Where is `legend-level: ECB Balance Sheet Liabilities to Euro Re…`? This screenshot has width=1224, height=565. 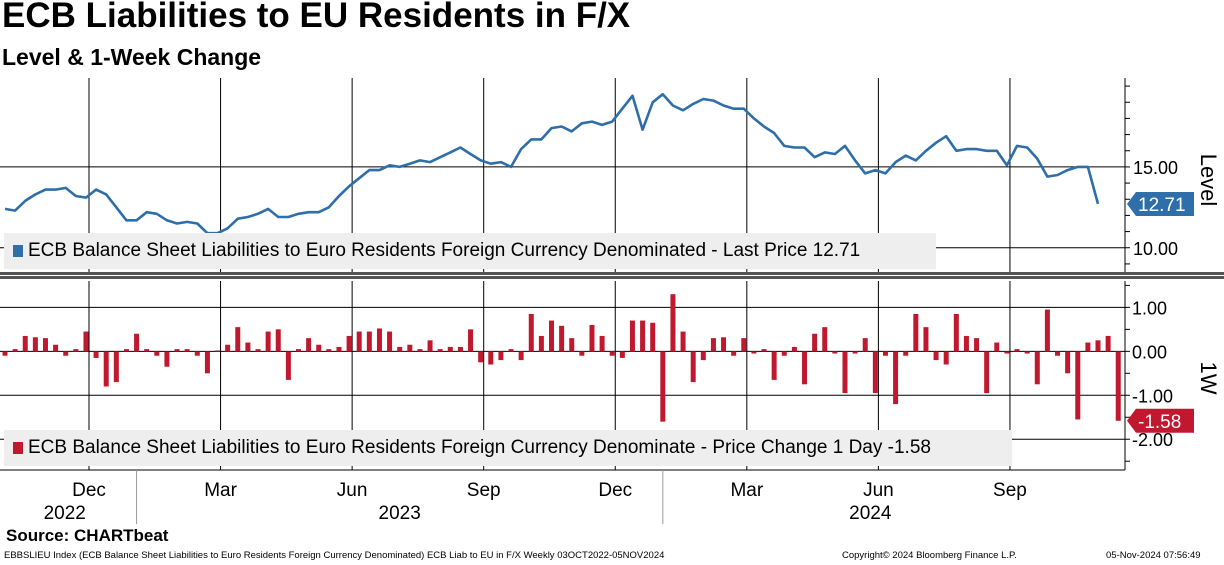
legend-level: ECB Balance Sheet Liabilities to Euro Re… is located at coordinates (470, 251).